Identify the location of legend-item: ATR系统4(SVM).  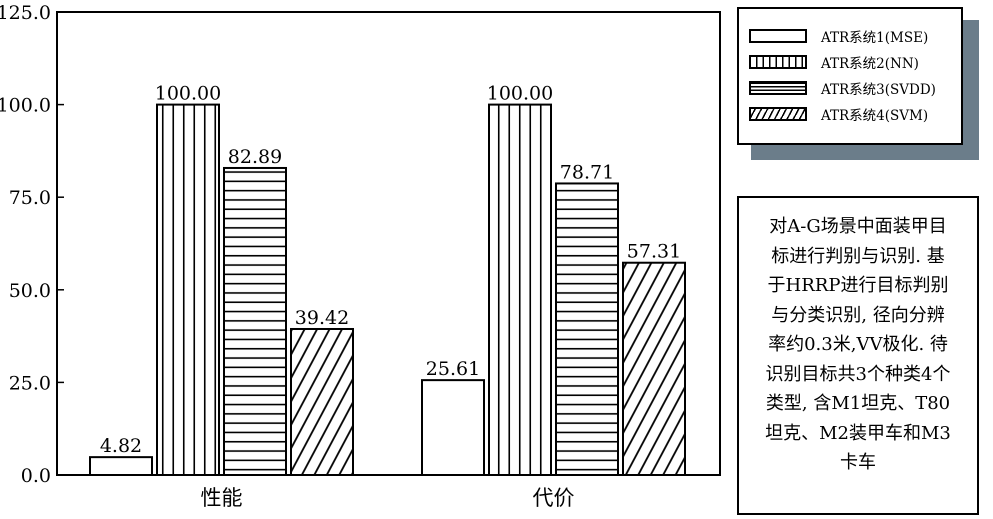
(839, 114).